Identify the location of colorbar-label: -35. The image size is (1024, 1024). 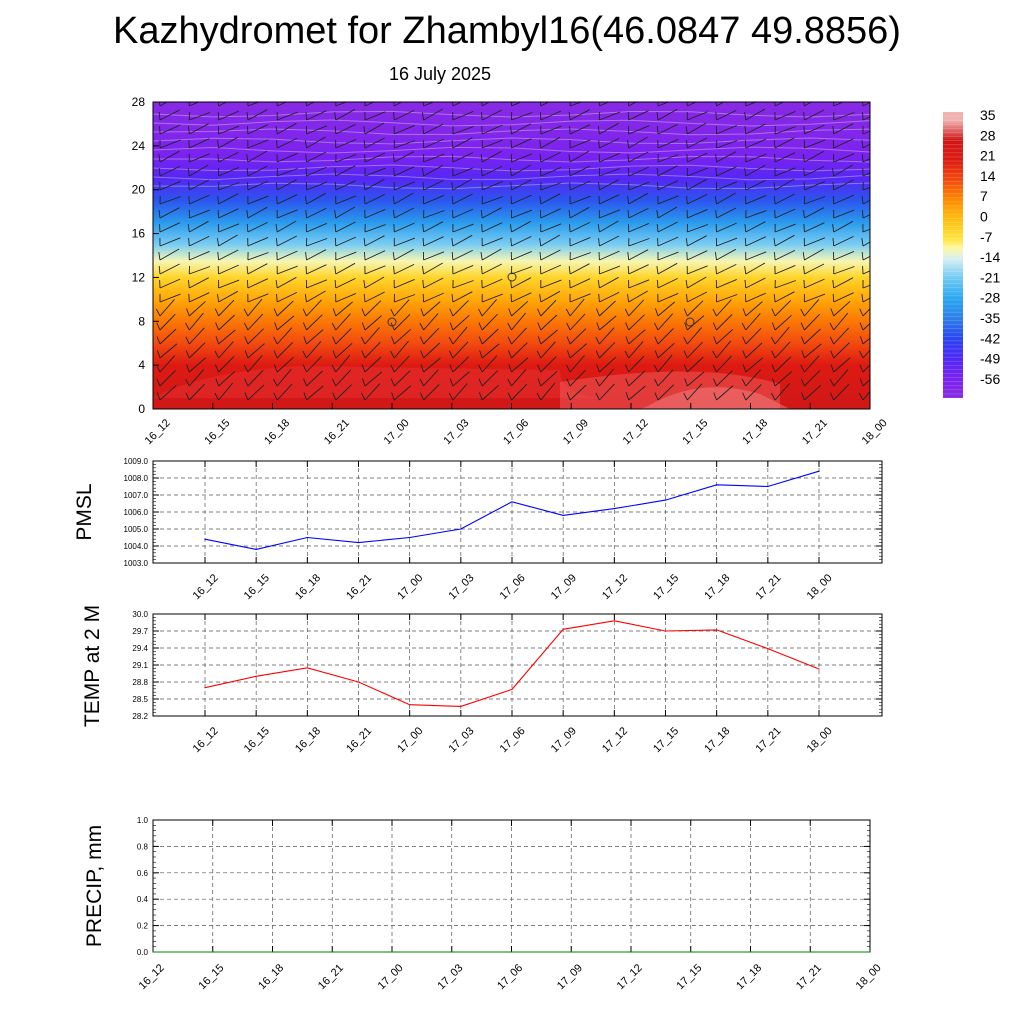
(990, 318).